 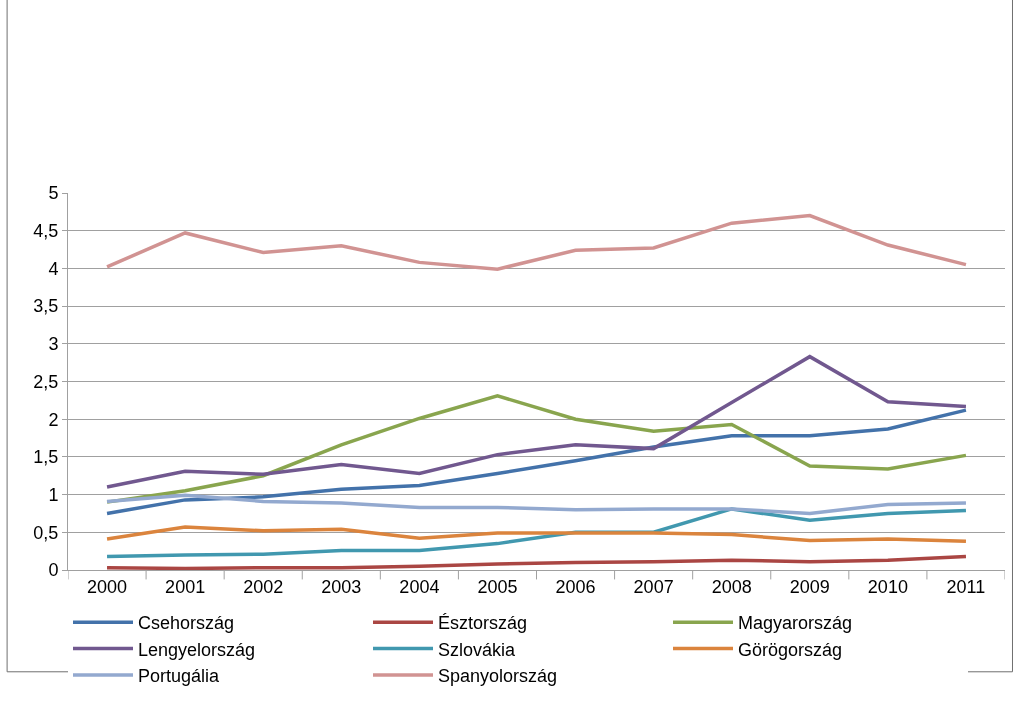 I want to click on x-tick-label: 2001, so click(x=185, y=586).